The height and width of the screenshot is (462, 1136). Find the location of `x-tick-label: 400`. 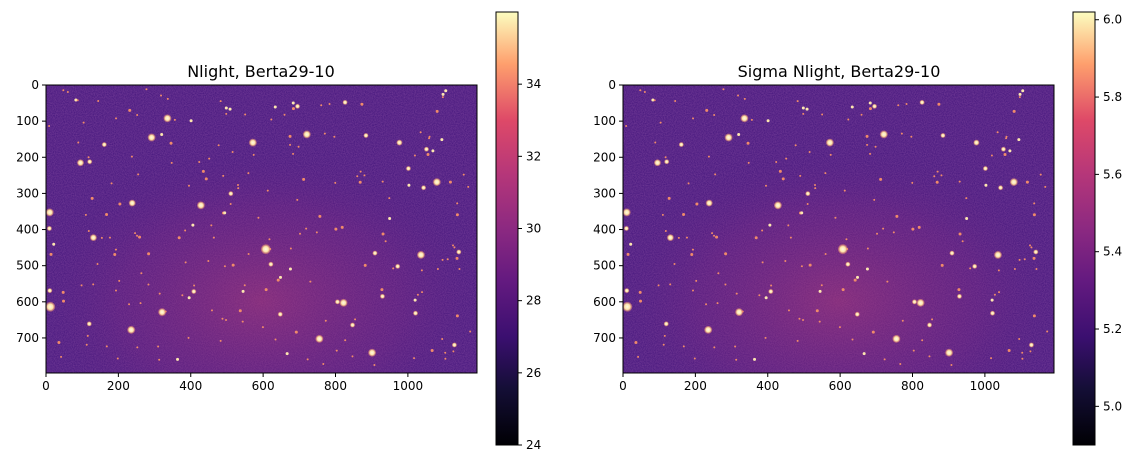

x-tick-label: 400 is located at coordinates (190, 386).